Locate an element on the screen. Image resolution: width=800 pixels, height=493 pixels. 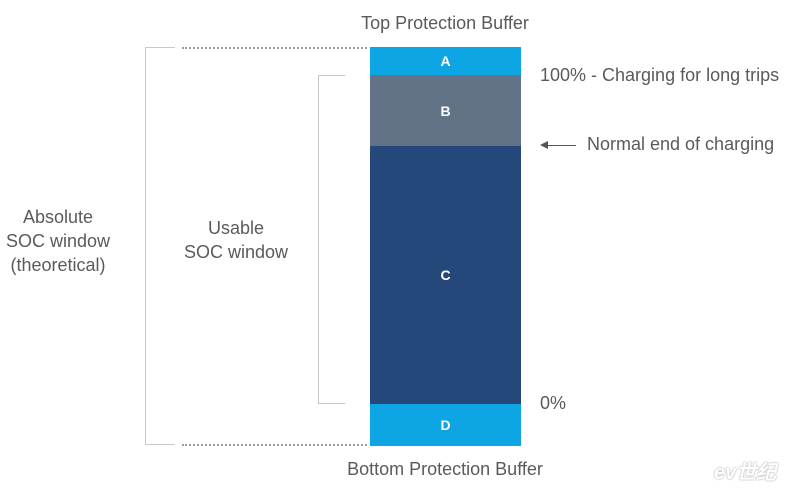
absolute-label-line-2: SOC window is located at coordinates (58, 241).